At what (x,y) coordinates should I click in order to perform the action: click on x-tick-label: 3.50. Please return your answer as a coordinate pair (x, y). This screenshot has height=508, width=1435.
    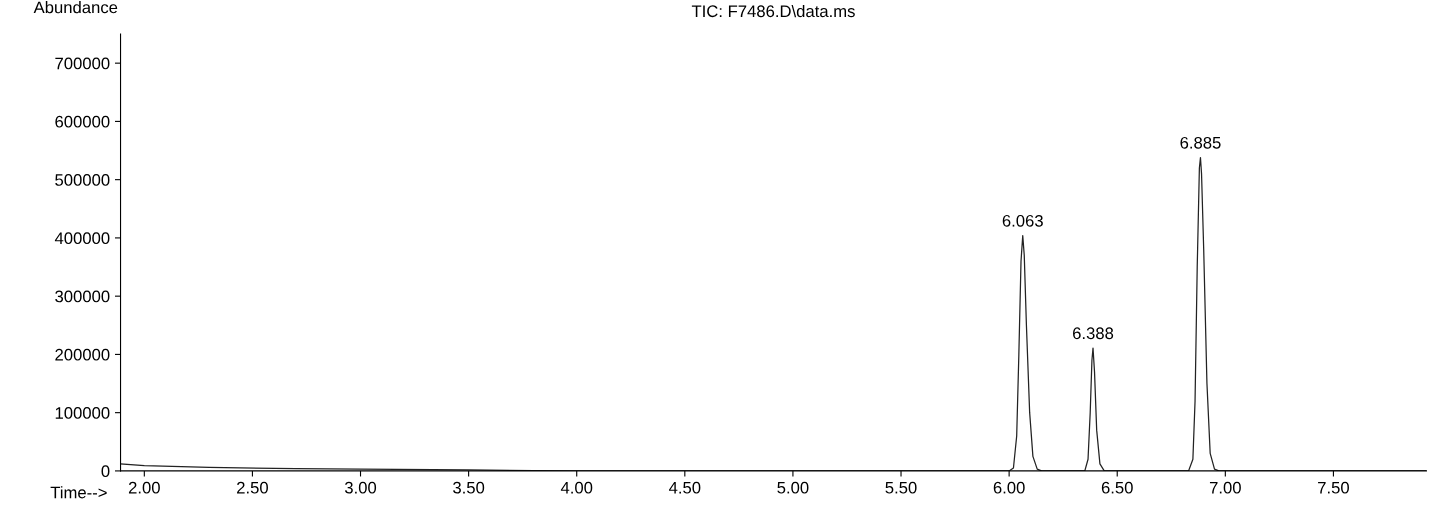
    Looking at the image, I should click on (469, 487).